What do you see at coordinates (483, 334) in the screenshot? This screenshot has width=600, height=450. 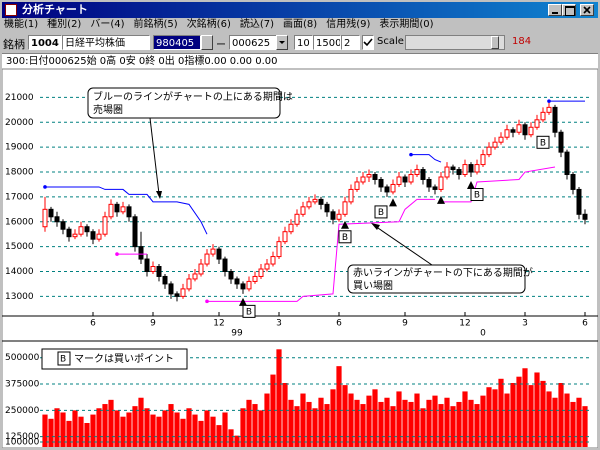 I see `year-label: 0` at bounding box center [483, 334].